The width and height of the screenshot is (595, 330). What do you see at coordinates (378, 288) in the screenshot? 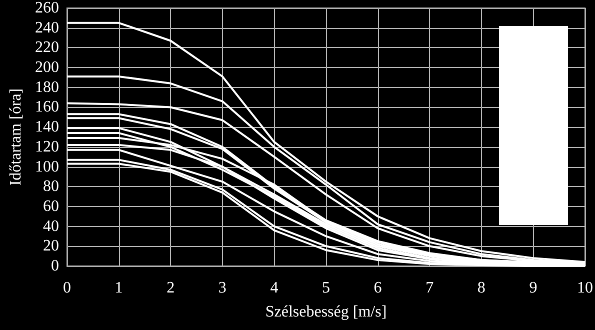
I see `x-tick-label: 6` at bounding box center [378, 288].